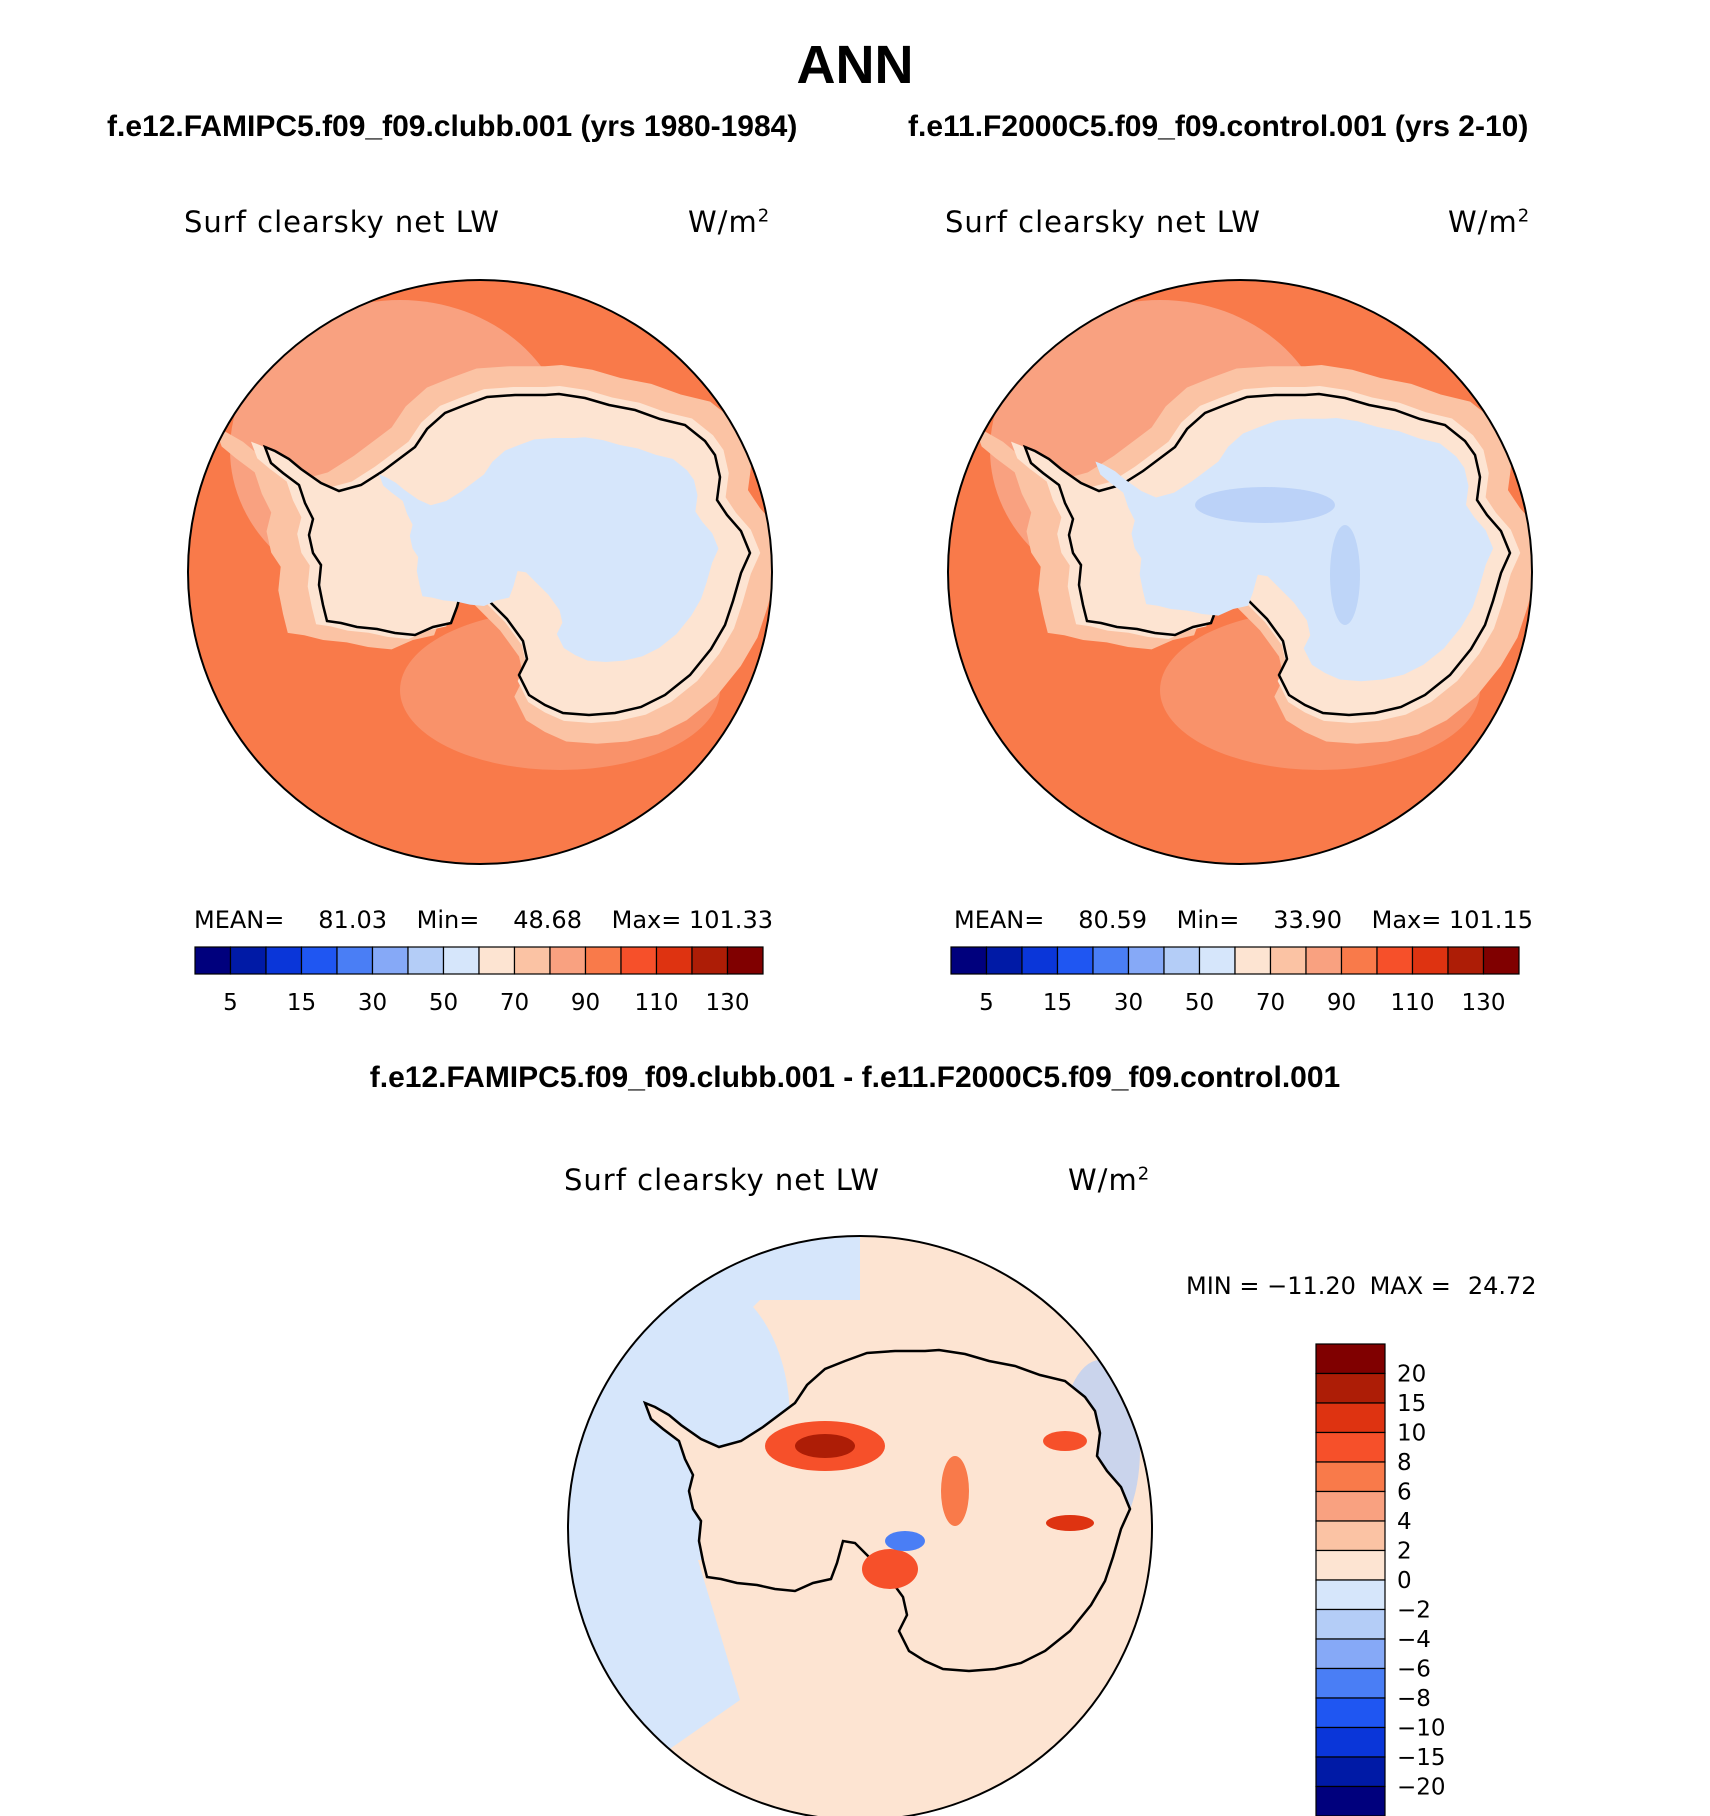  What do you see at coordinates (1208, 920) in the screenshot?
I see `panel2-min-label: Min=` at bounding box center [1208, 920].